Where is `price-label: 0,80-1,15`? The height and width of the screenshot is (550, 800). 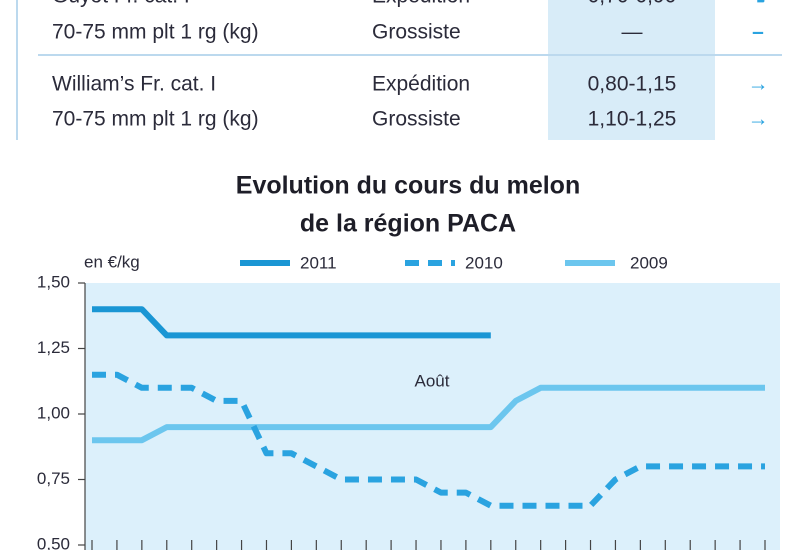
price-label: 0,80-1,15 is located at coordinates (632, 84).